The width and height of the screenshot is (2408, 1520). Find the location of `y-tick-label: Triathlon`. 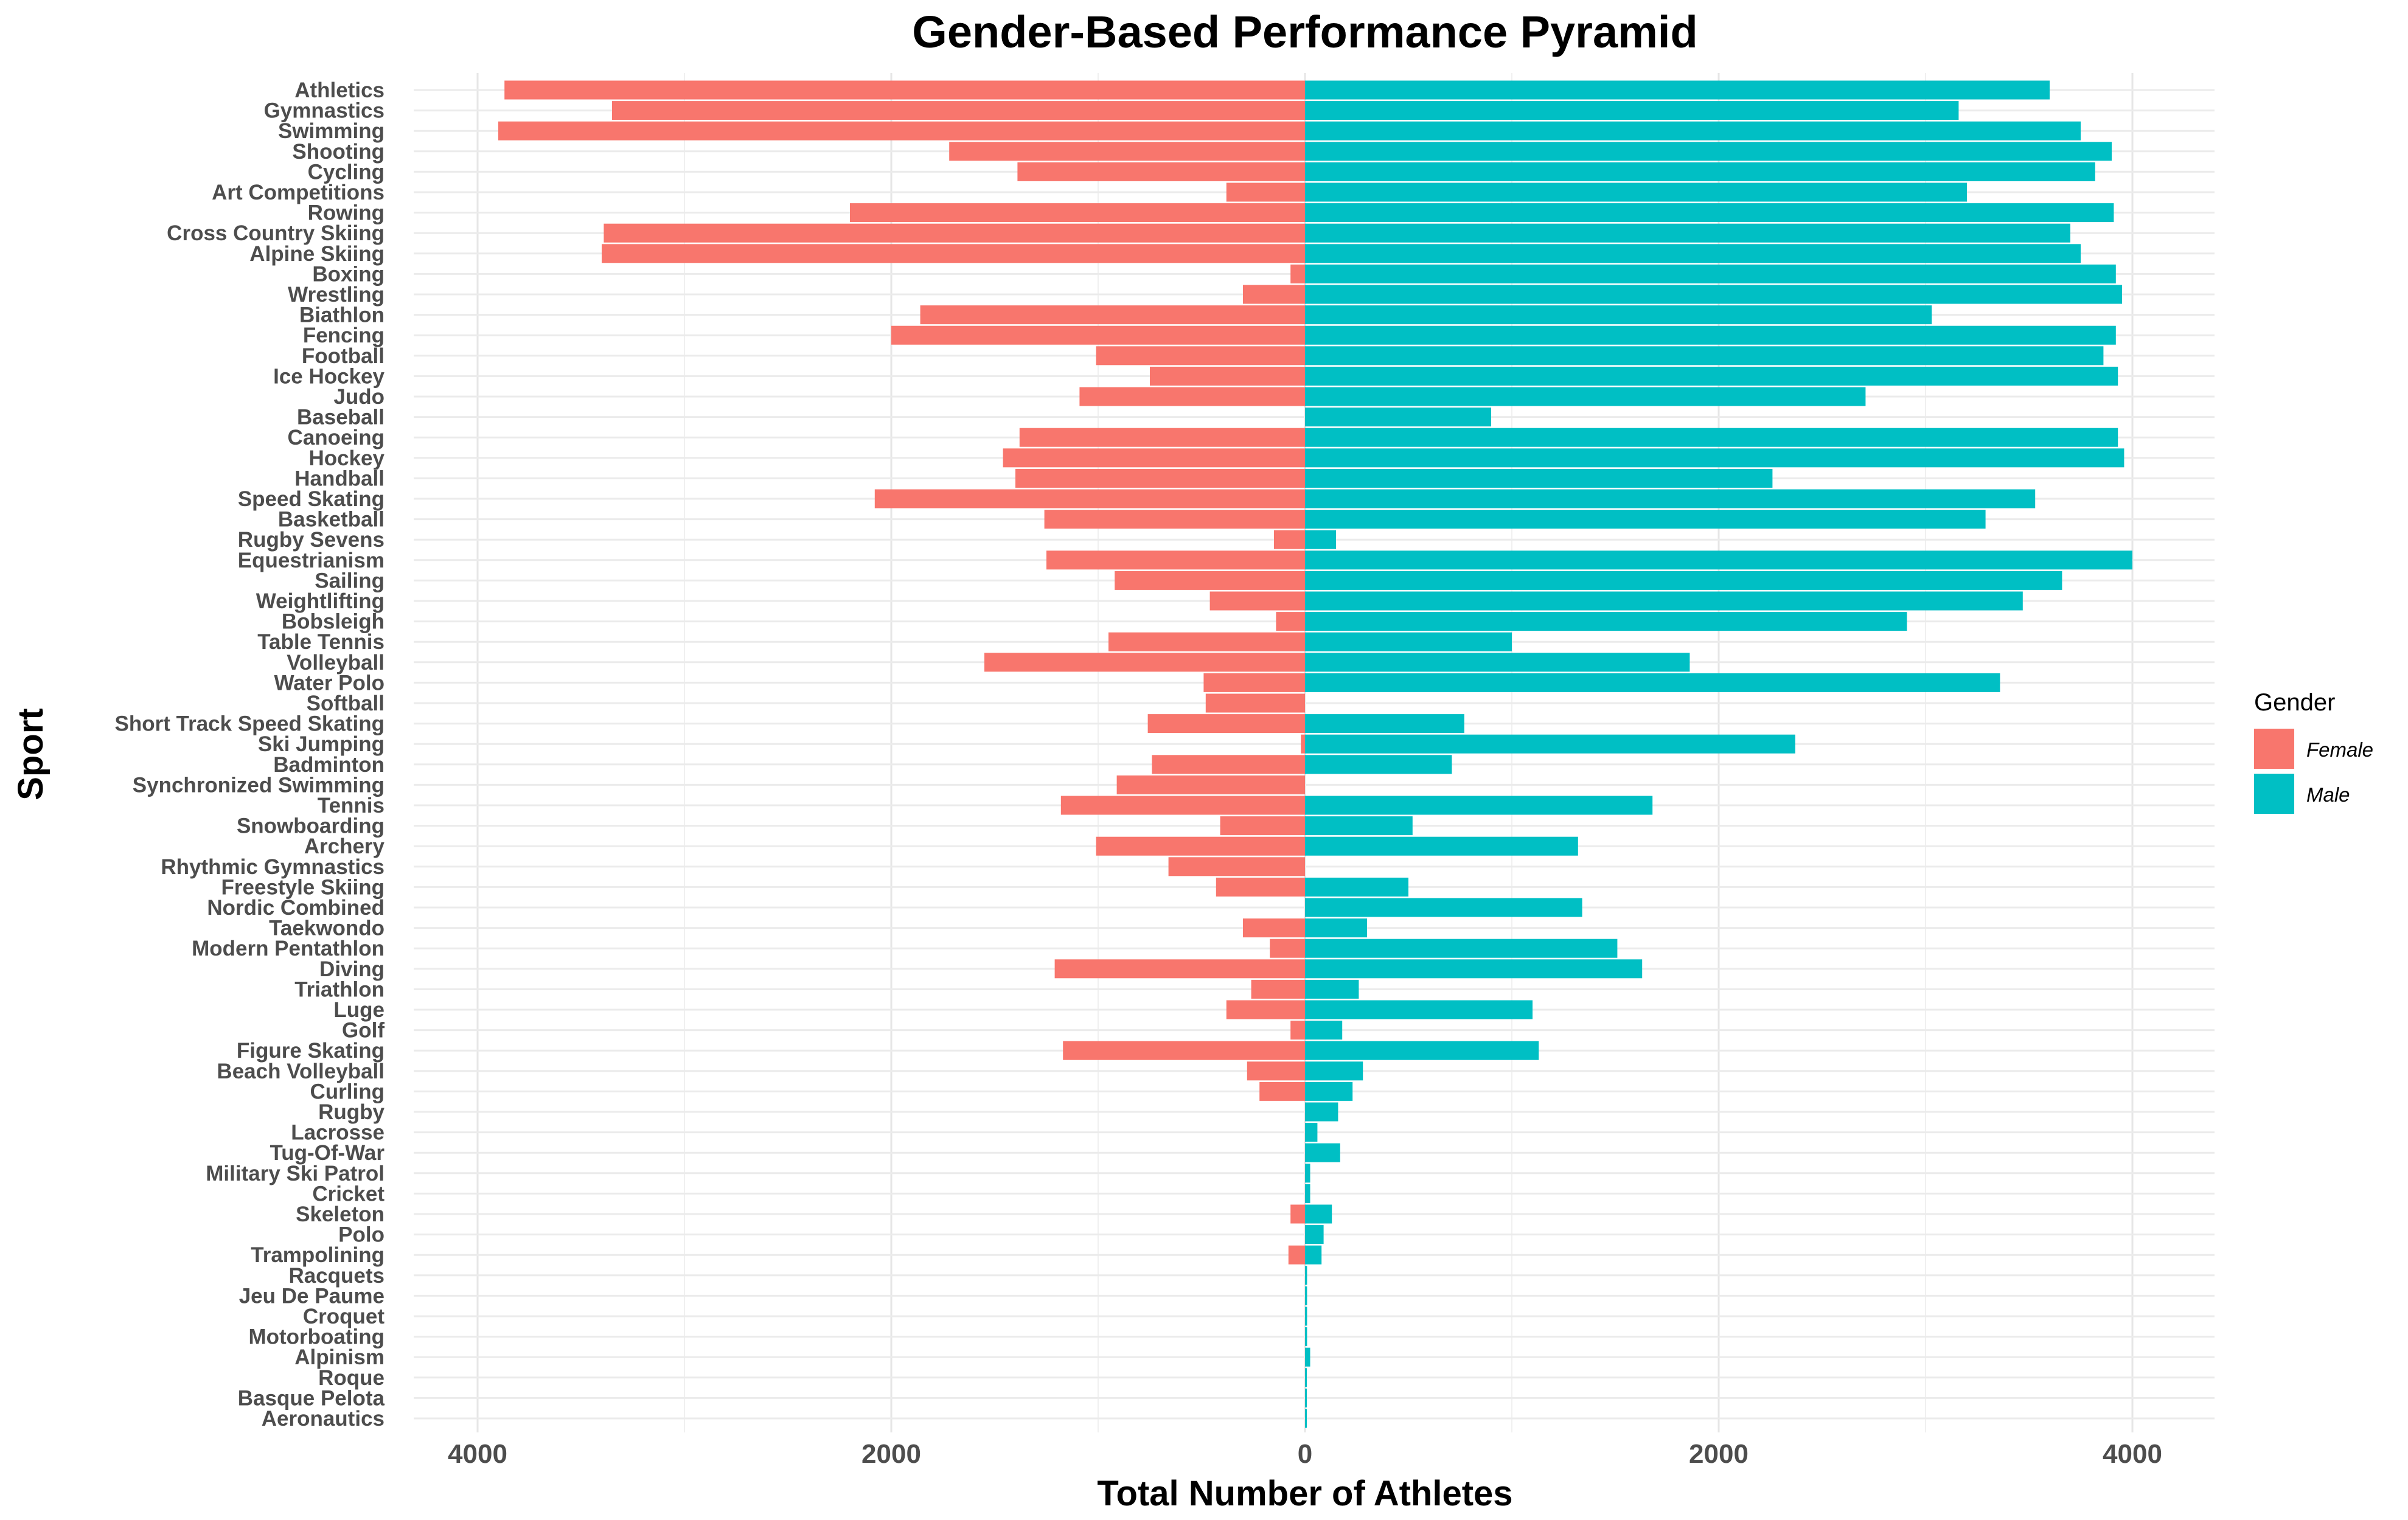

y-tick-label: Triathlon is located at coordinates (339, 989).